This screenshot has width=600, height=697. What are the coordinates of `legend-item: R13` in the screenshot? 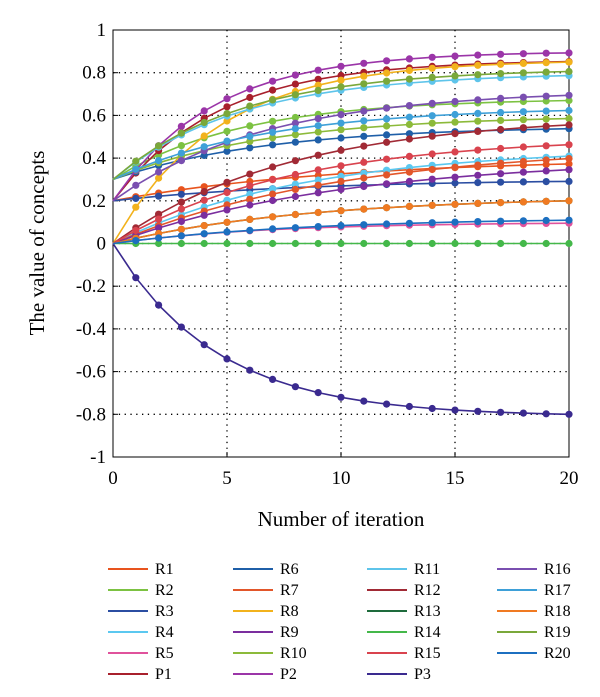 It's located at (404, 611).